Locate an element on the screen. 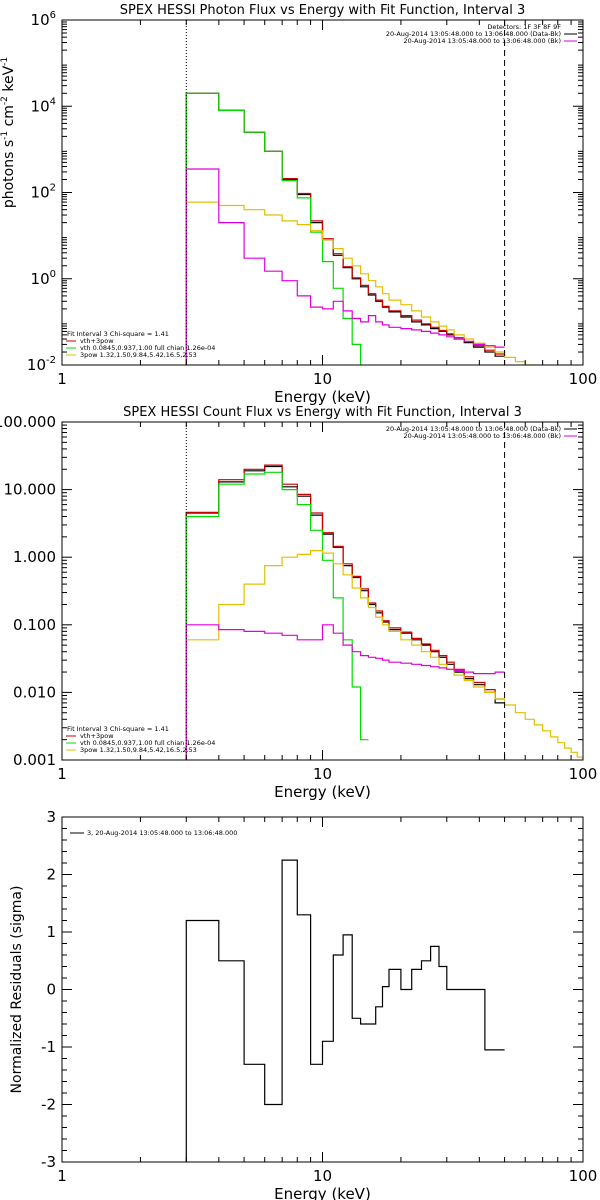  y-tick-label-base: 1 is located at coordinates (51, 932).